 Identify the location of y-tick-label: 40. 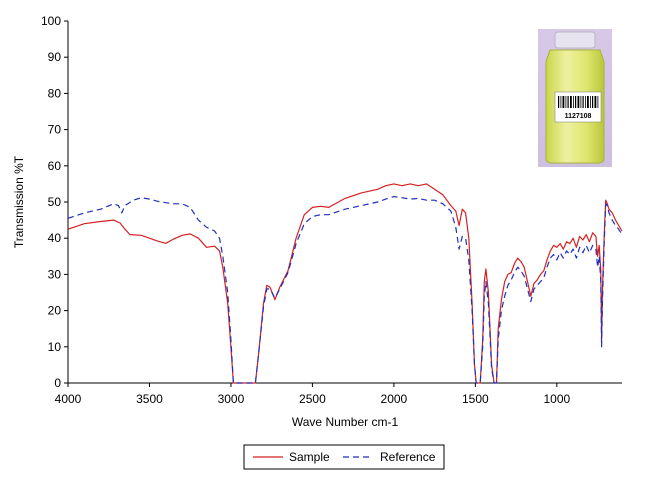
(55, 238).